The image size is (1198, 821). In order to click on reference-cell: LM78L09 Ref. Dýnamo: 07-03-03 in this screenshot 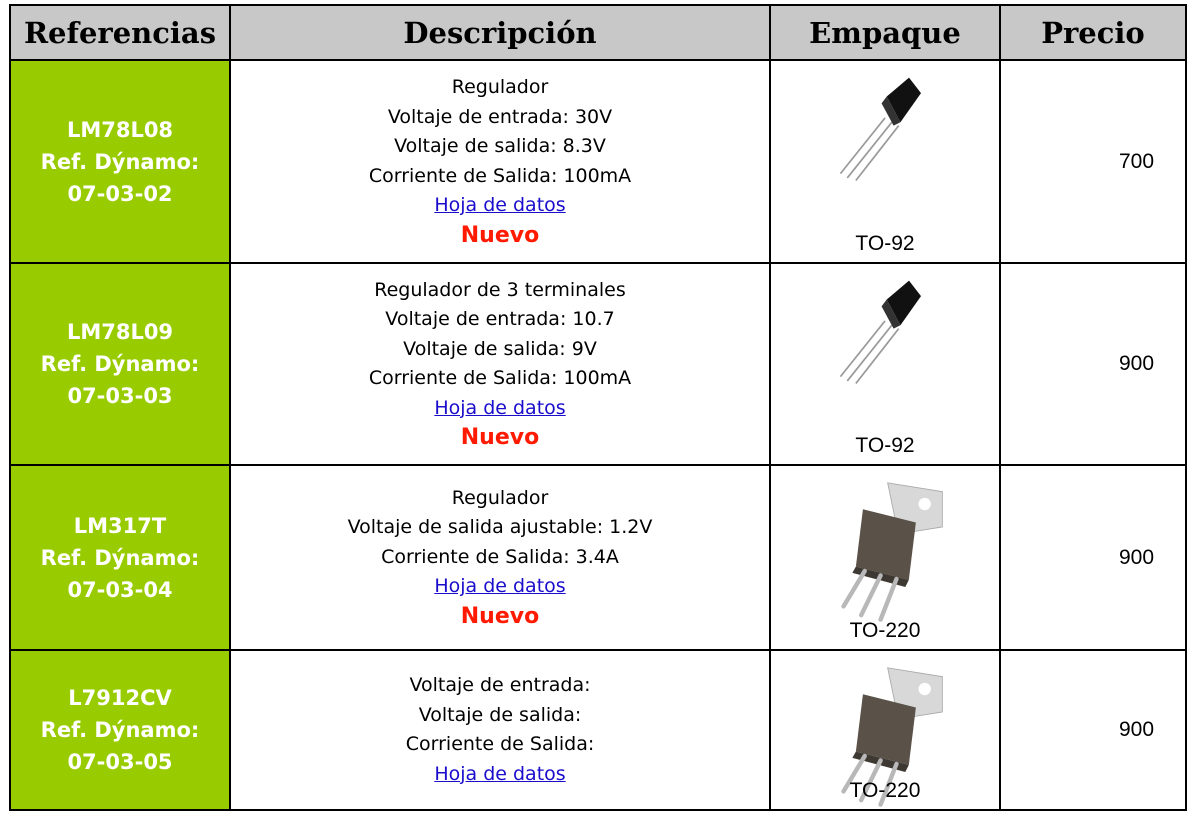, I will do `click(120, 364)`.